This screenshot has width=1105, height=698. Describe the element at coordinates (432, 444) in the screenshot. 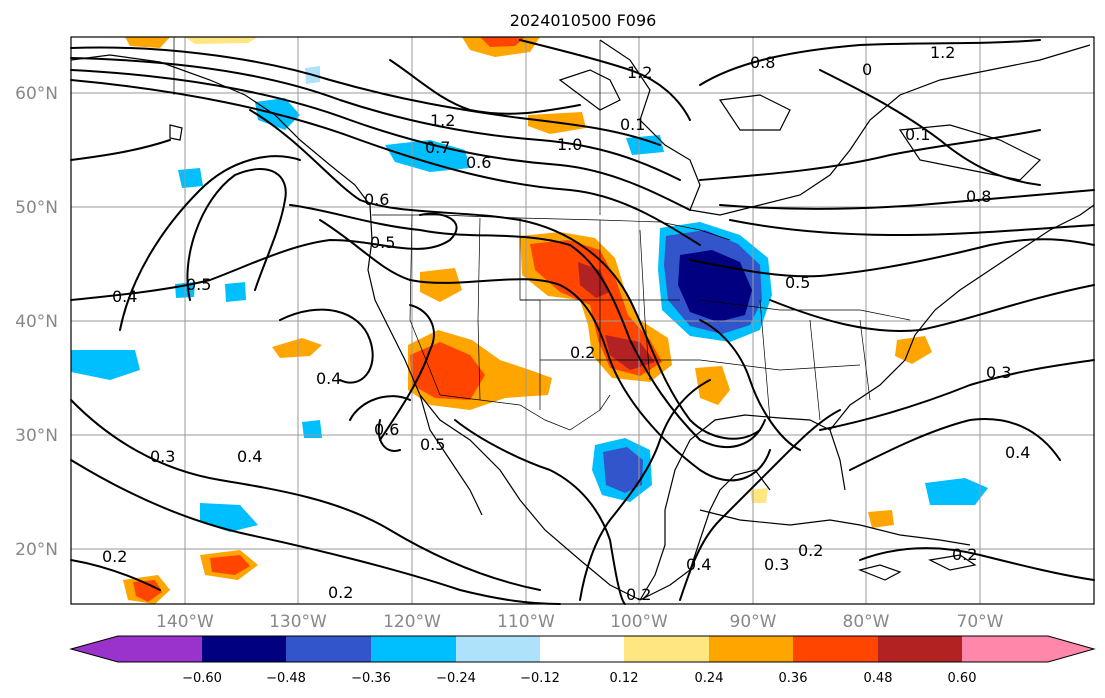

I see `contour-label-16: 0.5` at that location.